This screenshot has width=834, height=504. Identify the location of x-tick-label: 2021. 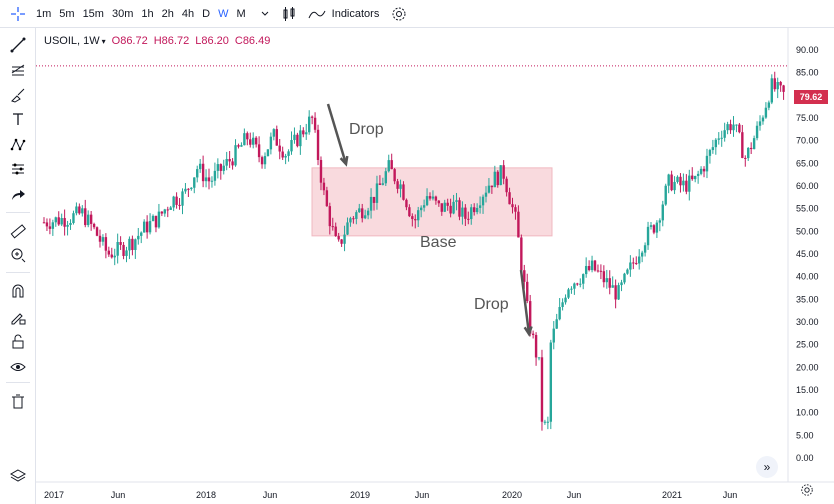
(672, 495).